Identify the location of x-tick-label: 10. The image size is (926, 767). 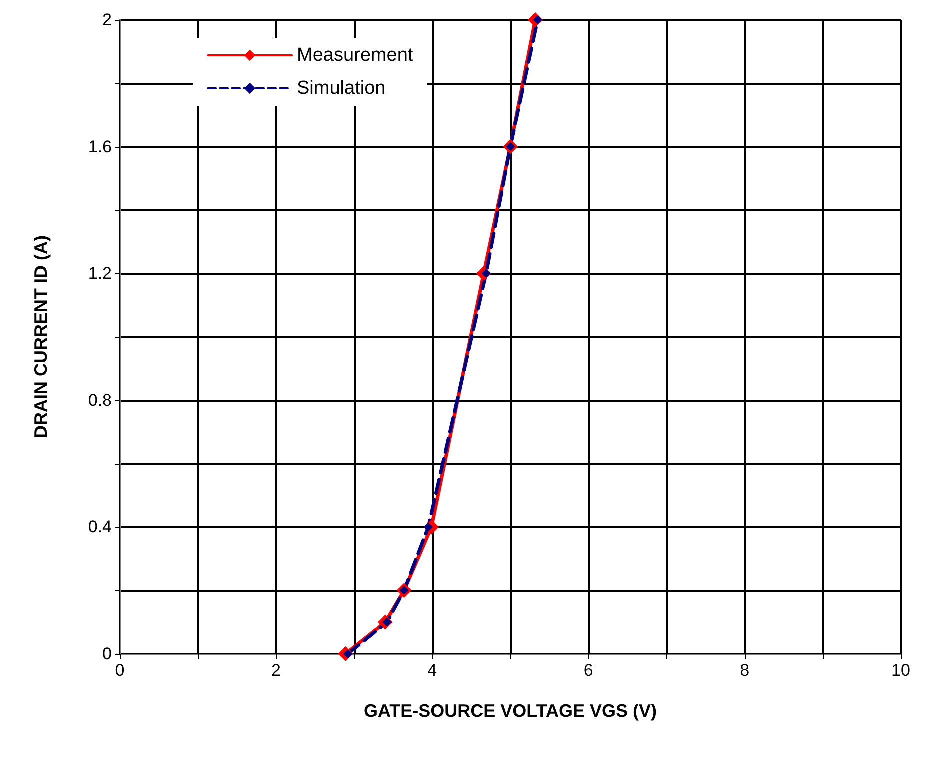
(901, 670).